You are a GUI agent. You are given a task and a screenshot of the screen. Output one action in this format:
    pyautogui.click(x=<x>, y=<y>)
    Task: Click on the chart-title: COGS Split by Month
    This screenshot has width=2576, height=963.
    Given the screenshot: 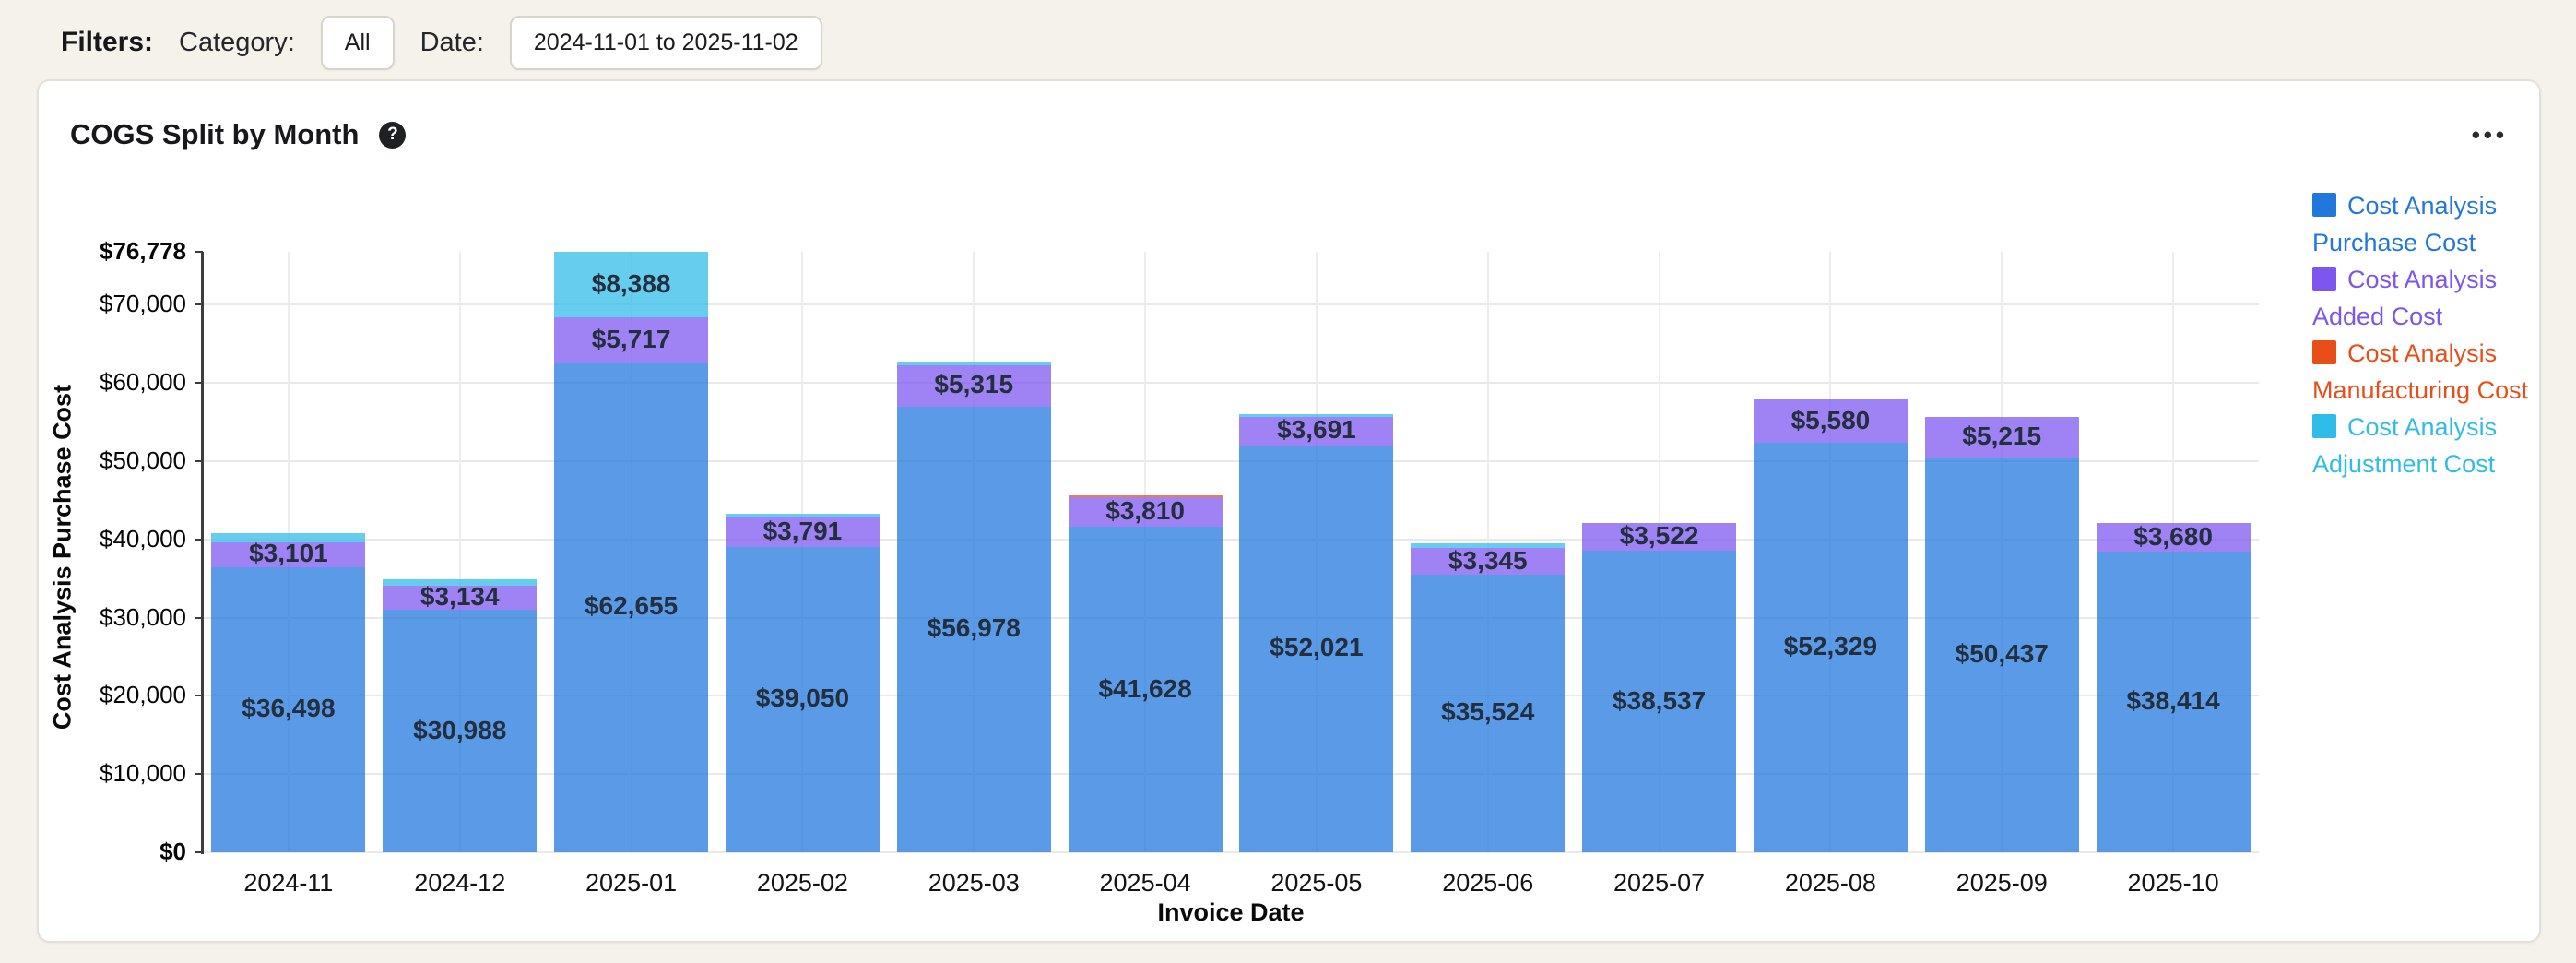 What is the action you would take?
    pyautogui.click(x=215, y=134)
    